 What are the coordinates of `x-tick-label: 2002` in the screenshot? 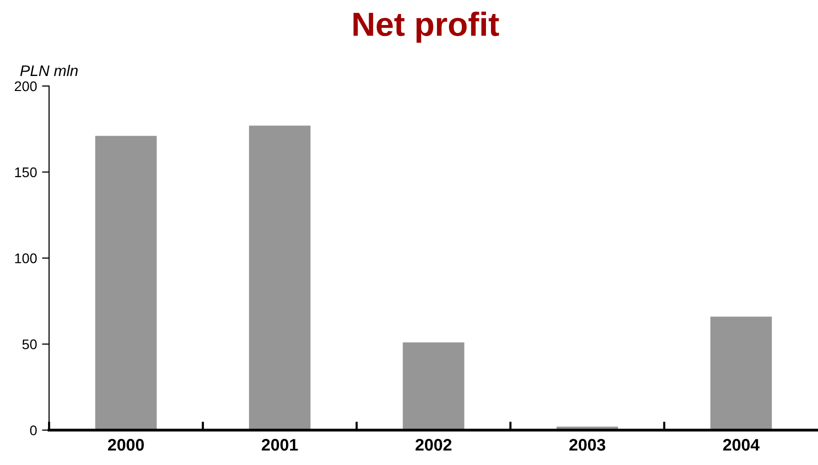 It's located at (434, 444).